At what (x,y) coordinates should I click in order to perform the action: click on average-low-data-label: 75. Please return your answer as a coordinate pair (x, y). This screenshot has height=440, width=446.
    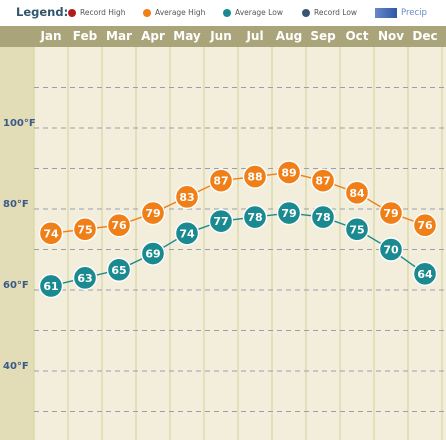
    Looking at the image, I should click on (356, 229).